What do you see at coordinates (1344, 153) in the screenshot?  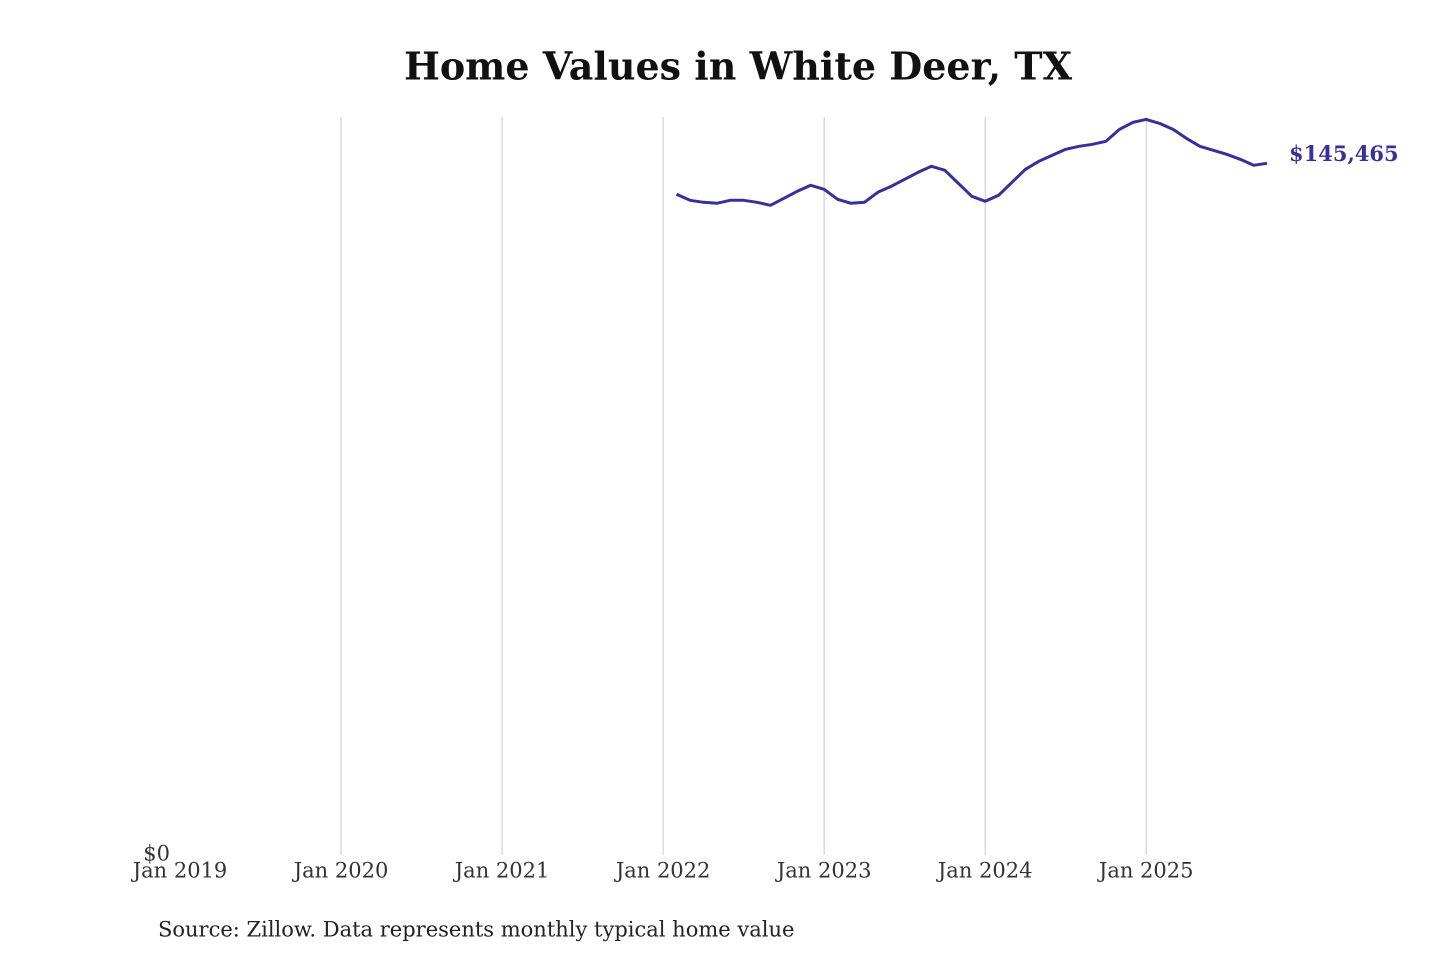 I see `end-value-label: $145,465` at bounding box center [1344, 153].